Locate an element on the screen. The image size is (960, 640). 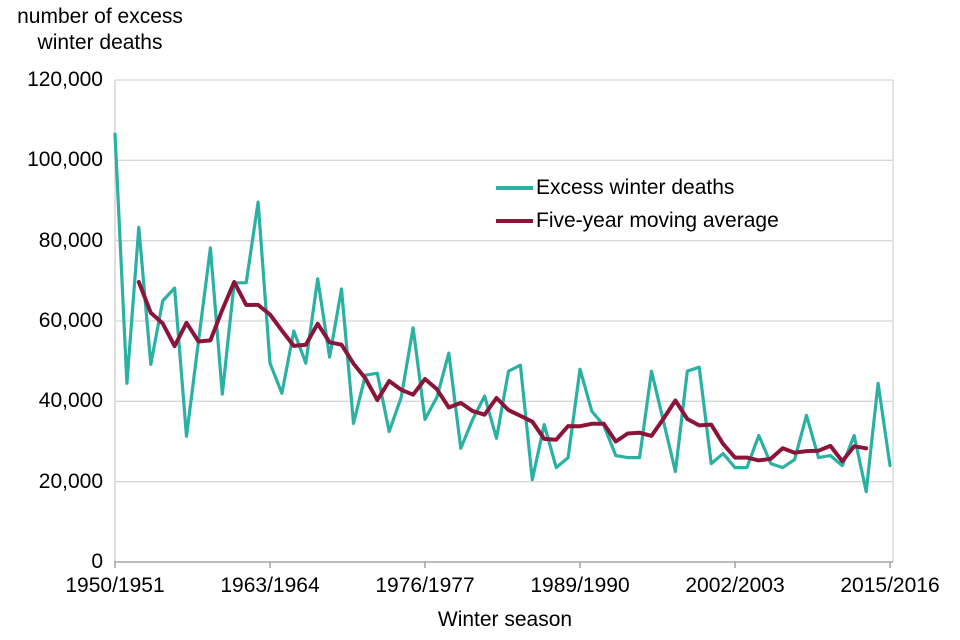
y-axis-title-line-2: winter deaths is located at coordinates (100, 42).